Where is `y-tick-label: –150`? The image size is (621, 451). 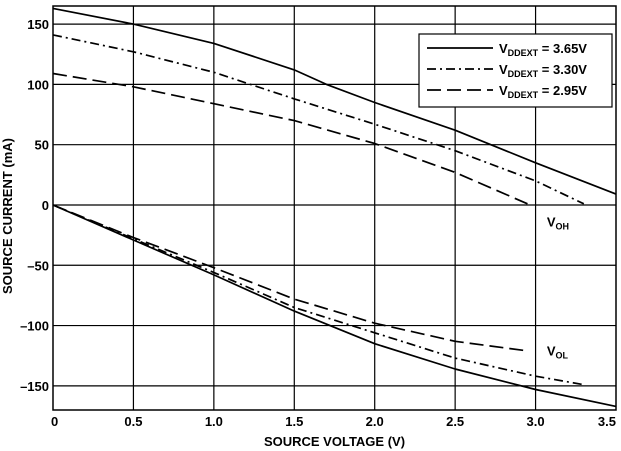
y-tick-label: –150 is located at coordinates (34, 386).